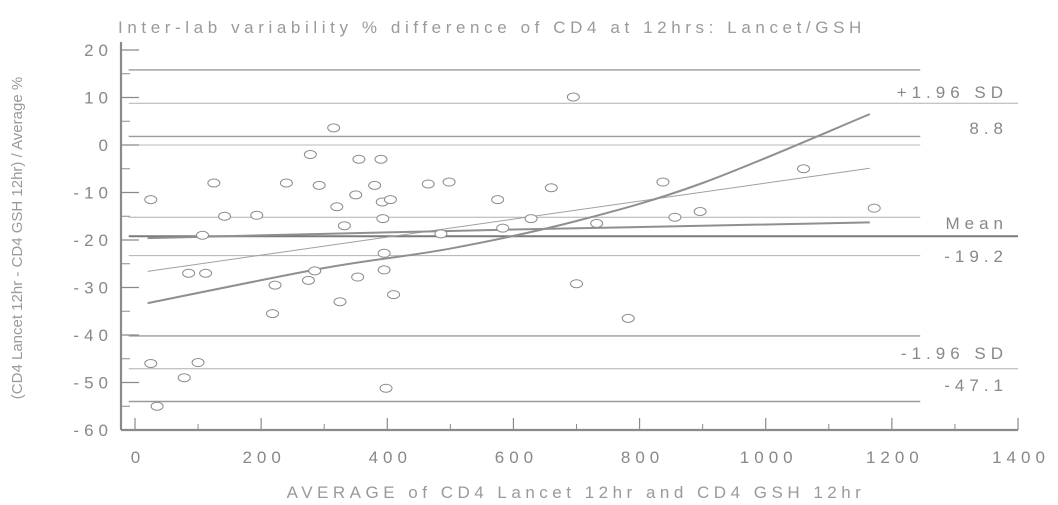 This screenshot has width=1058, height=505. I want to click on y-tick-label: -40, so click(93, 335).